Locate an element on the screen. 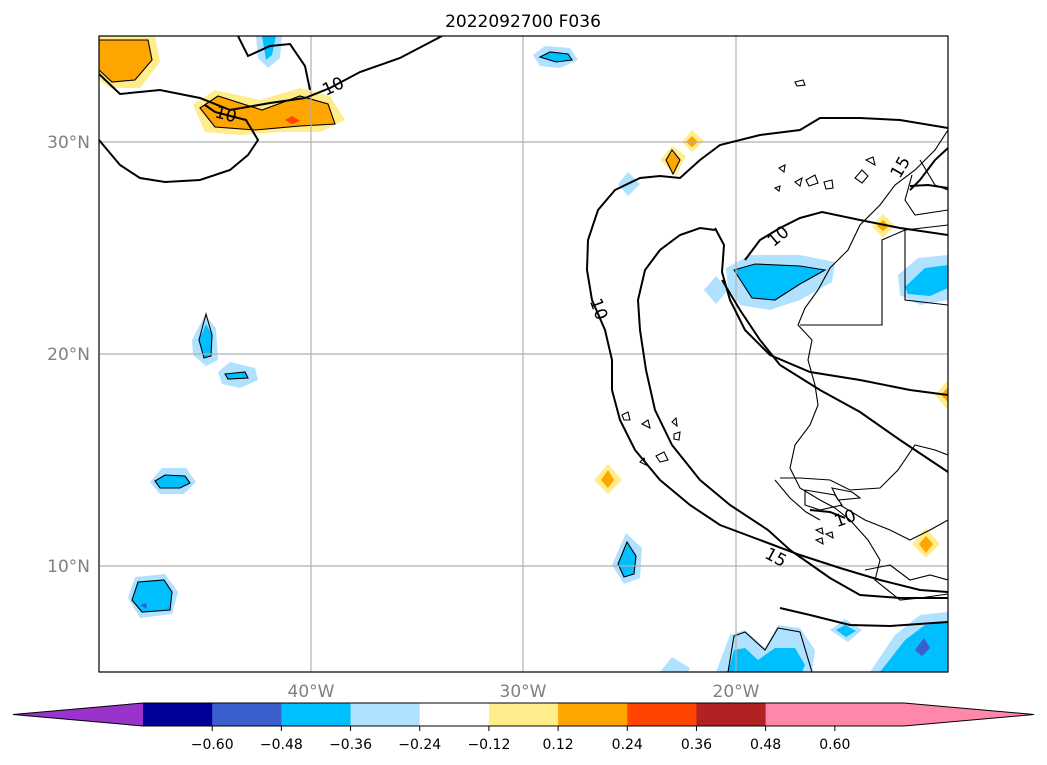 The image size is (1047, 765). colorbar-tick-label: −0.24 is located at coordinates (419, 745).